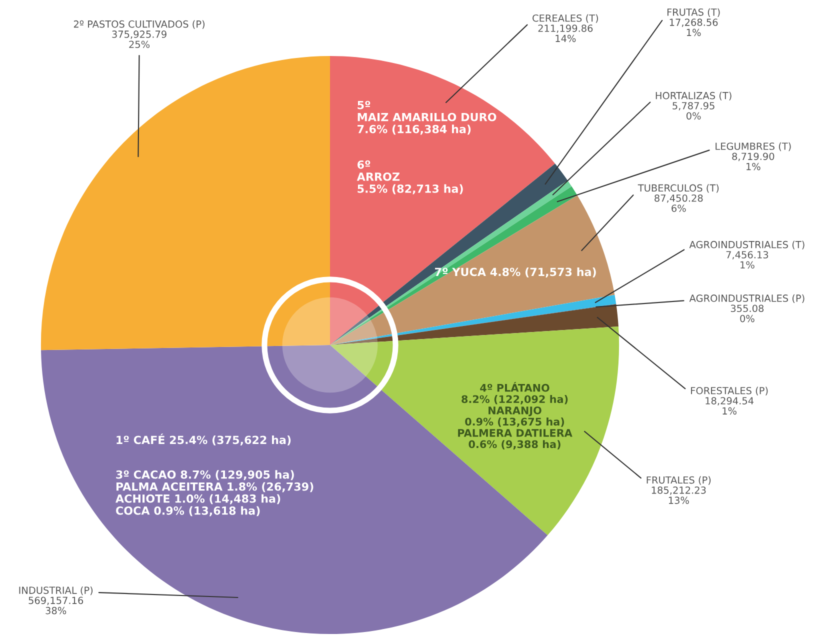 The image size is (815, 639). I want to click on slice-label: 2º PASTOS CULTIVADOS (P), so click(139, 24).